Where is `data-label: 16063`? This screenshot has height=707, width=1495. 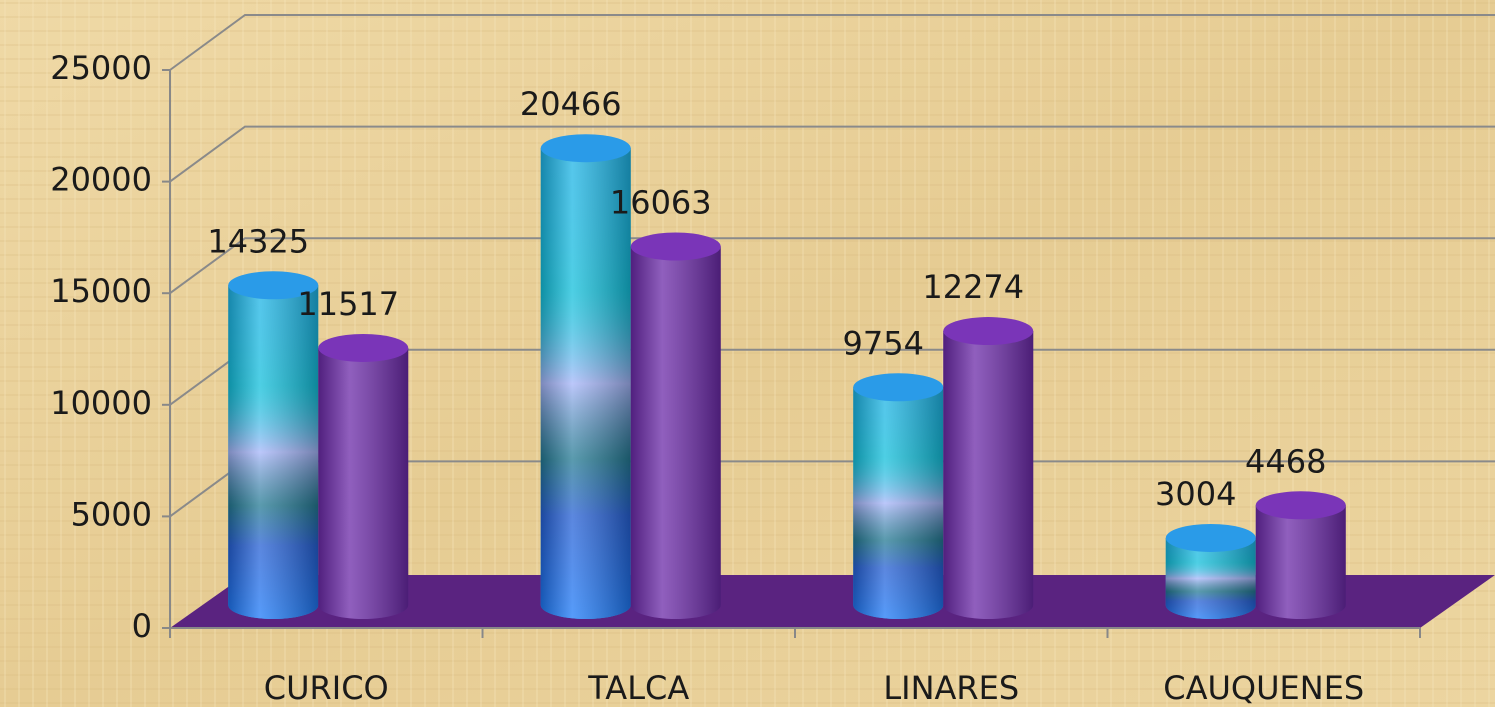
data-label: 16063 is located at coordinates (661, 202).